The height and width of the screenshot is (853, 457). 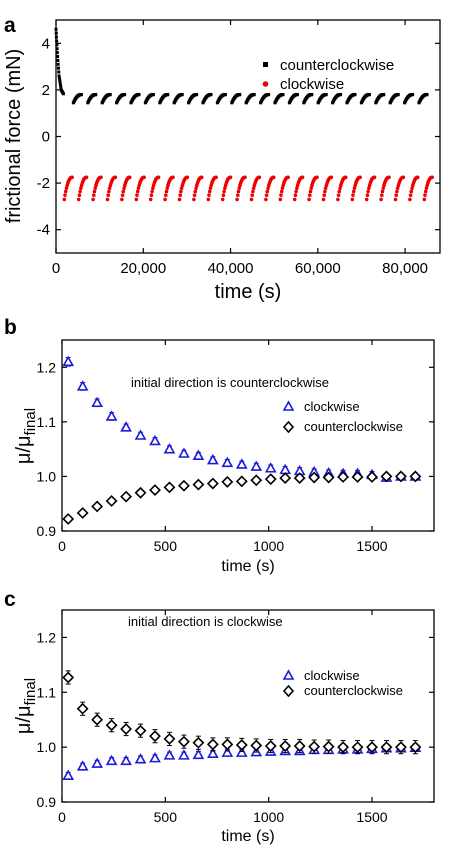 What do you see at coordinates (62, 817) in the screenshot?
I see `x-tick-label: 0` at bounding box center [62, 817].